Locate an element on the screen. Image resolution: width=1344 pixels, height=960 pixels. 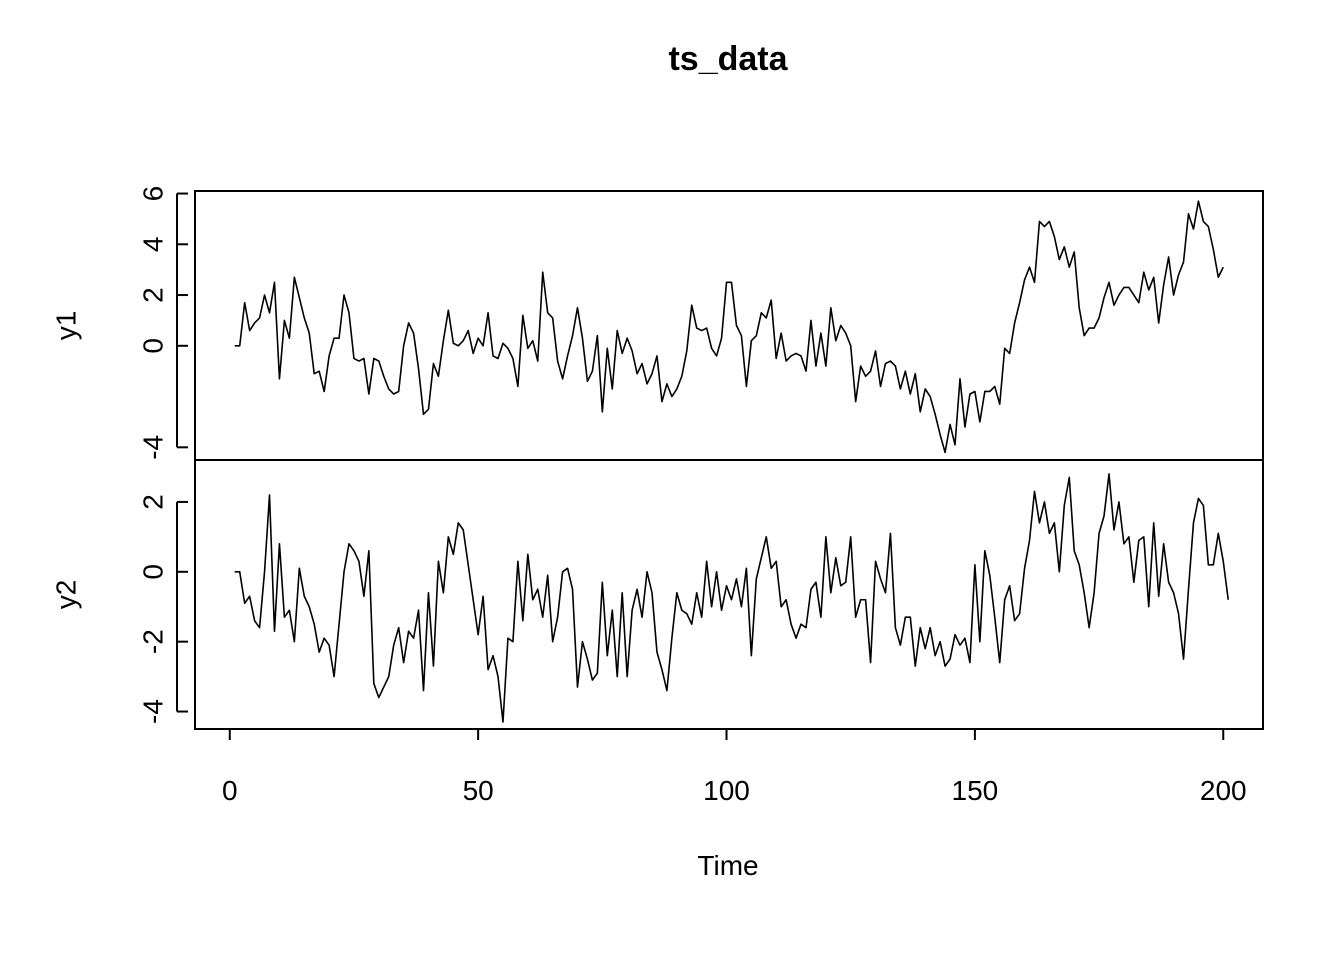
y-tick-label-y1-2: 2 is located at coordinates (152, 295).